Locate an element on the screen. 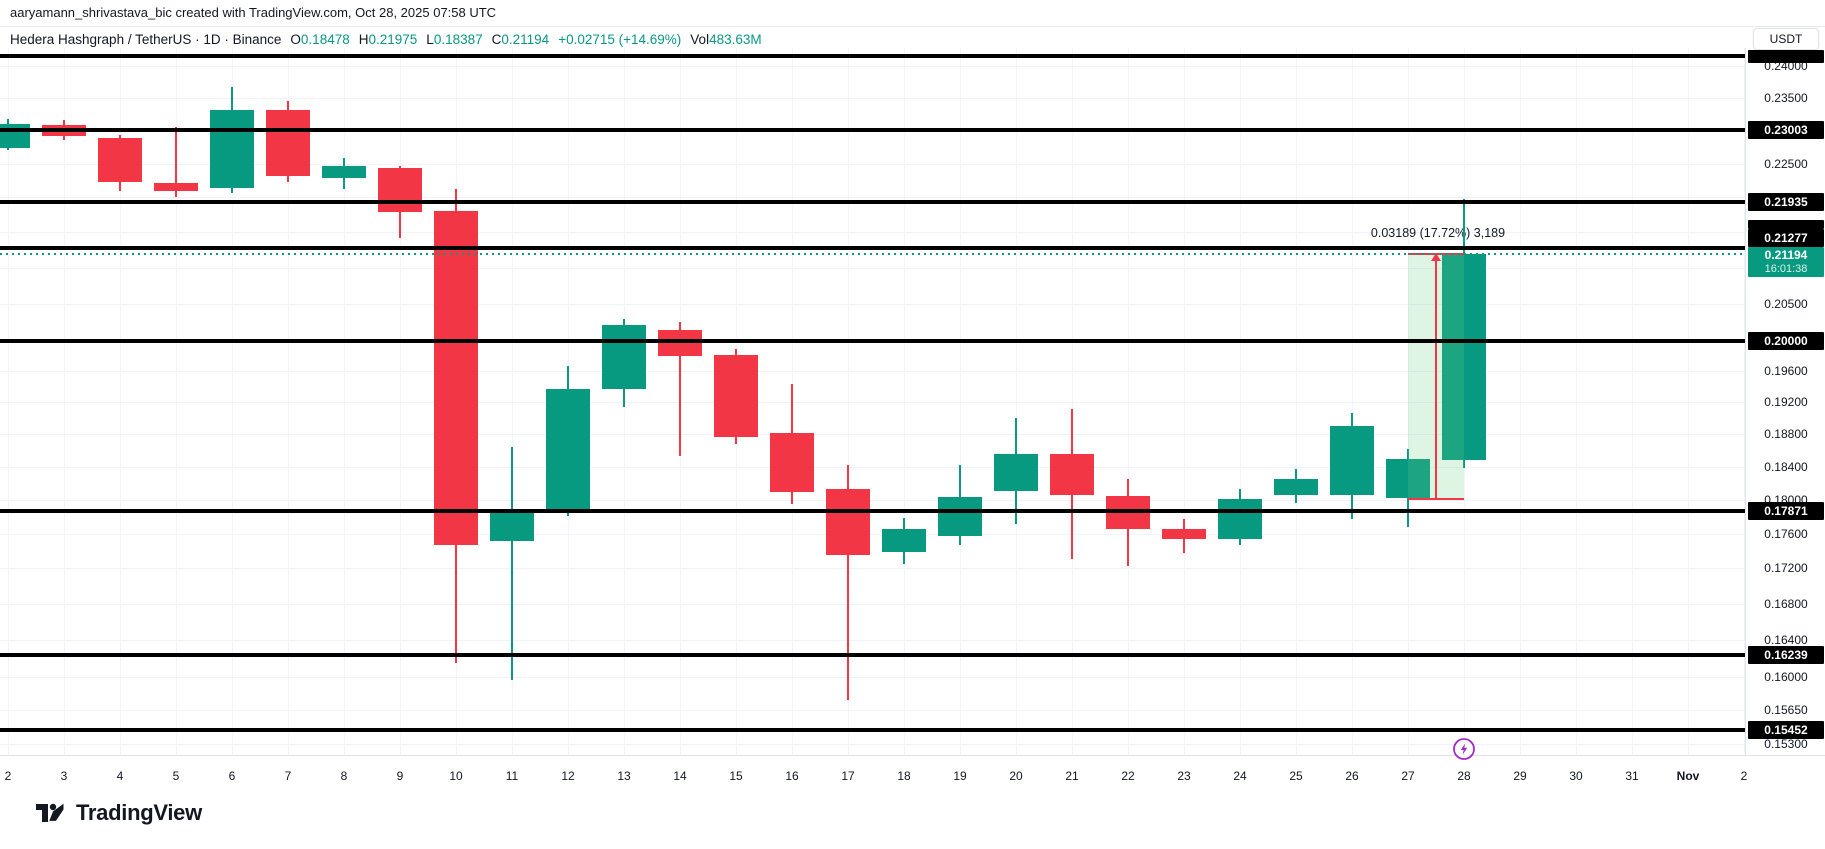  time-axis-label: 26 is located at coordinates (1352, 776).